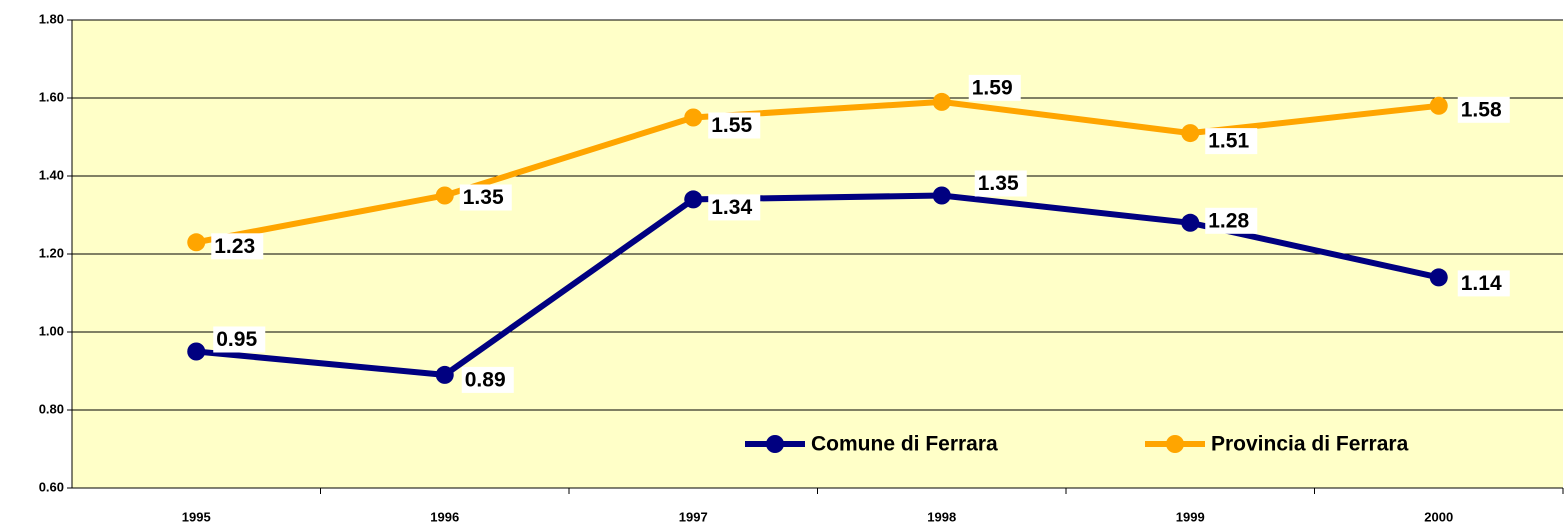 The image size is (1564, 531). Describe the element at coordinates (51, 408) in the screenshot. I see `y-tick-label: 0.80` at that location.